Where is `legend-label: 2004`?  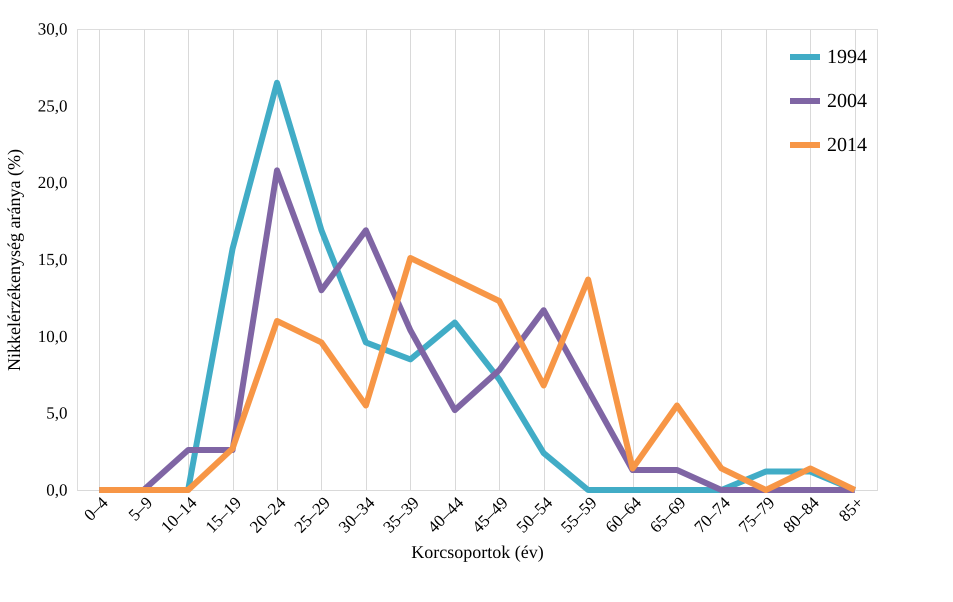
legend-label: 2004 is located at coordinates (847, 101).